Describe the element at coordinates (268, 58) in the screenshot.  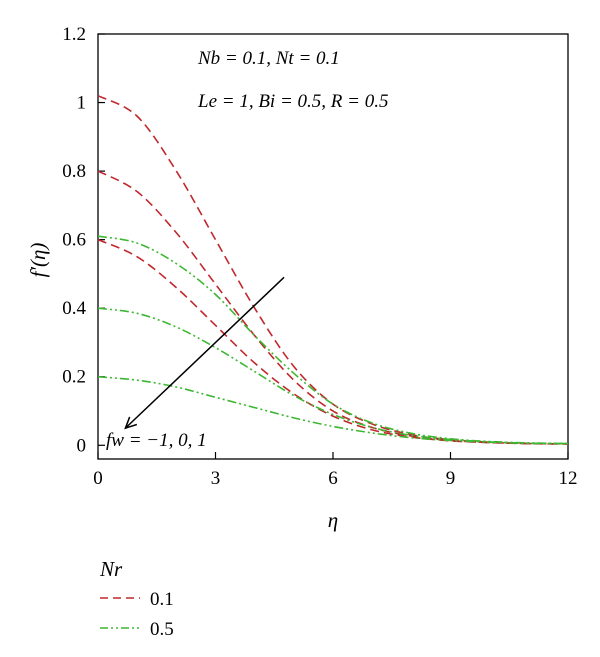
I see `annotation-params-1: Nb = 0.1, Nt = 0.1` at that location.